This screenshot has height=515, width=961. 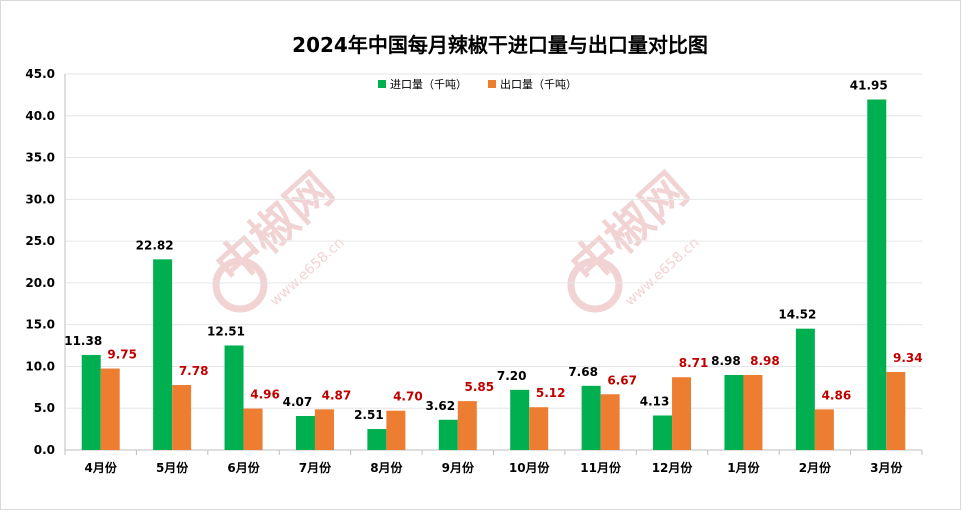 What do you see at coordinates (655, 401) in the screenshot?
I see `import-value-label: 4.13` at bounding box center [655, 401].